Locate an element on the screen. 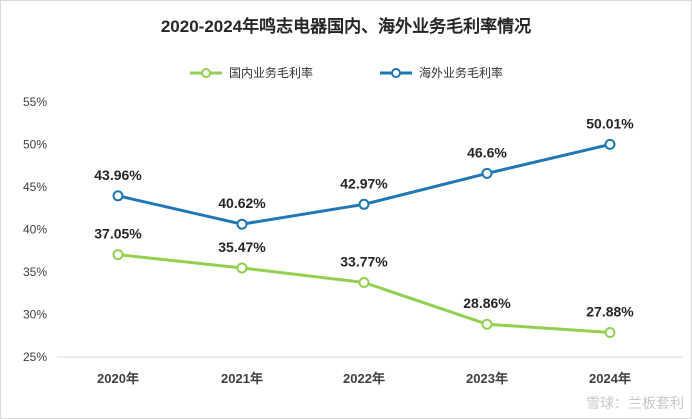  legend: 国内业务毛利率 海外业务毛利率 is located at coordinates (346, 72).